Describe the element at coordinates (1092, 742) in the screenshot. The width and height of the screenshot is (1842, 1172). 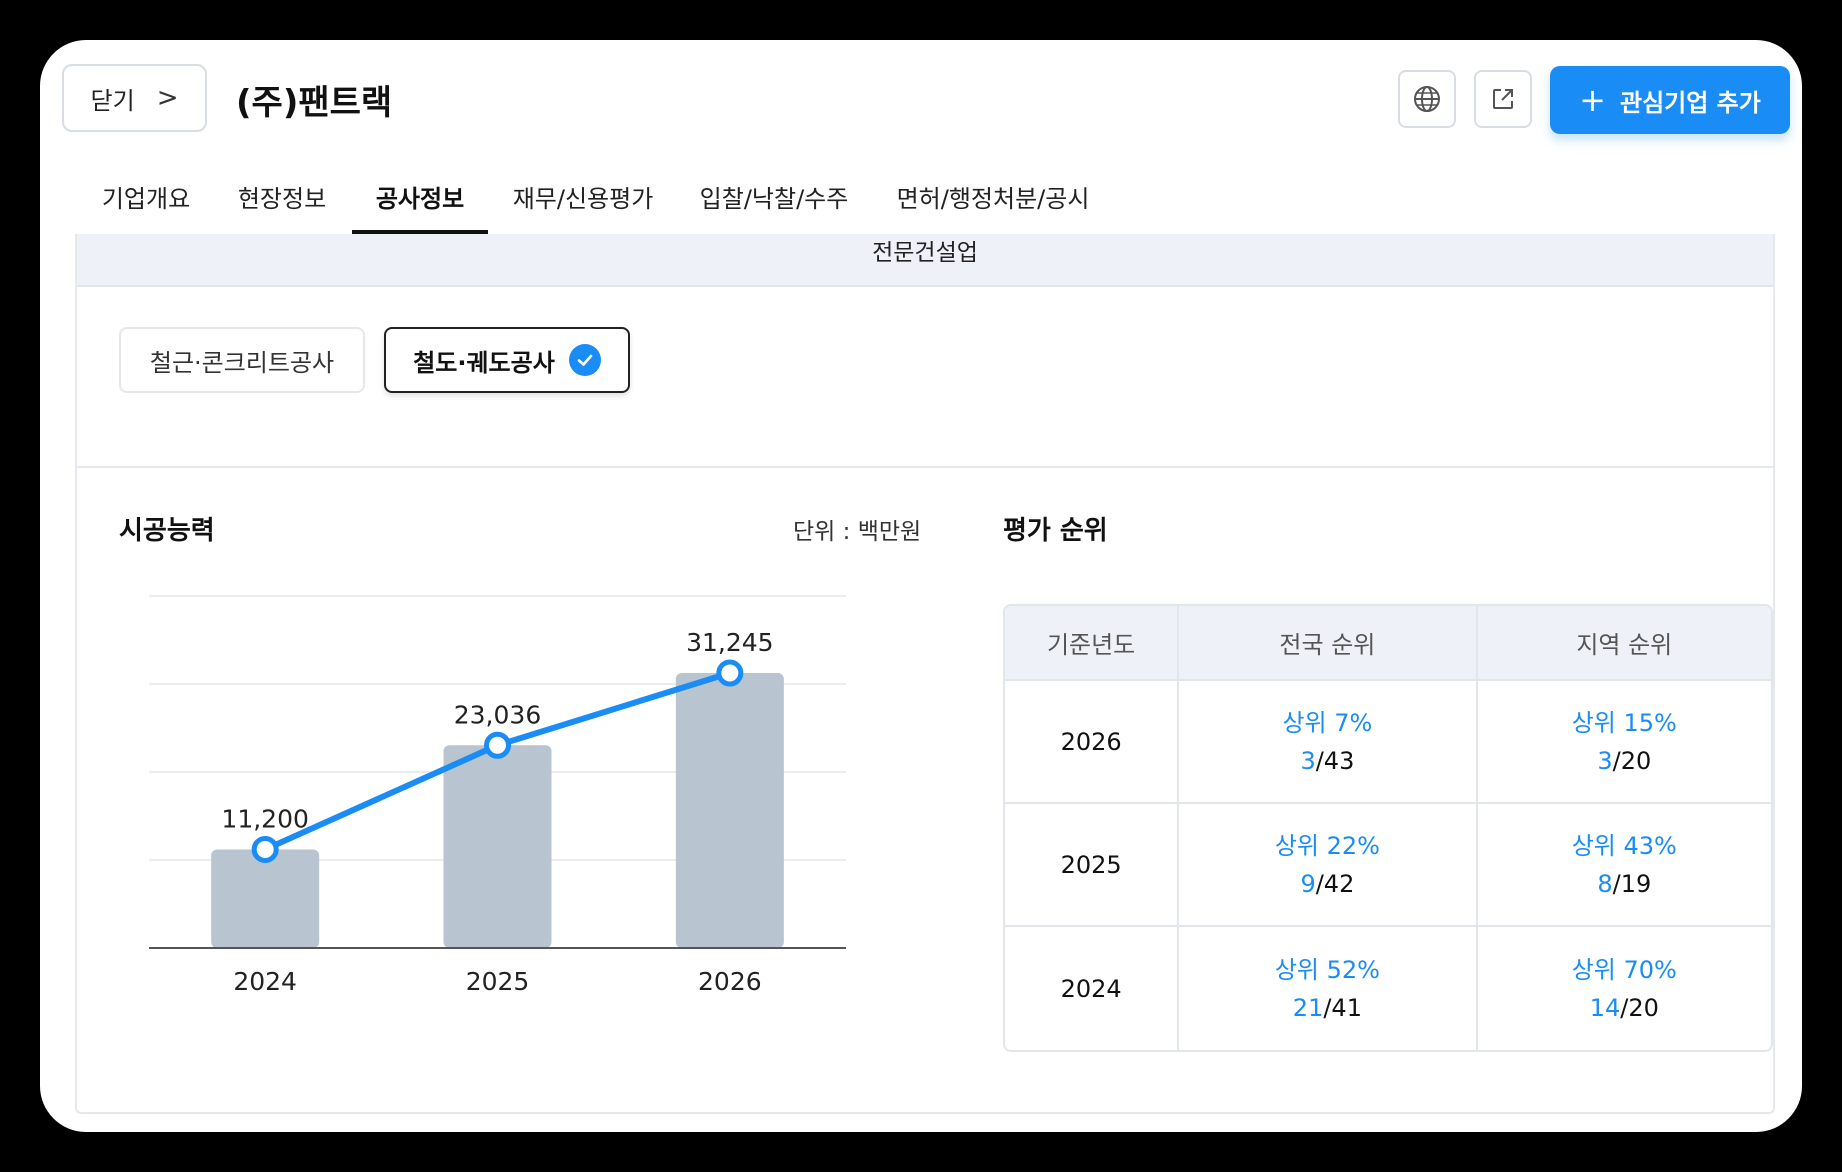
I see `row-year: 2026` at that location.